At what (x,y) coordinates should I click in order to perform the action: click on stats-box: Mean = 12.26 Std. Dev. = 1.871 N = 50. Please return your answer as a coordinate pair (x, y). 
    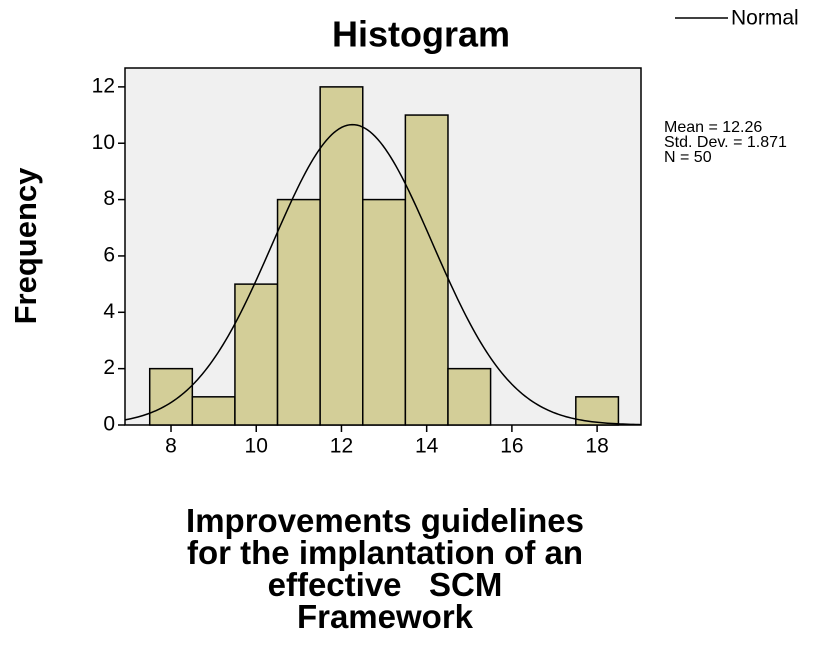
    Looking at the image, I should click on (734, 142).